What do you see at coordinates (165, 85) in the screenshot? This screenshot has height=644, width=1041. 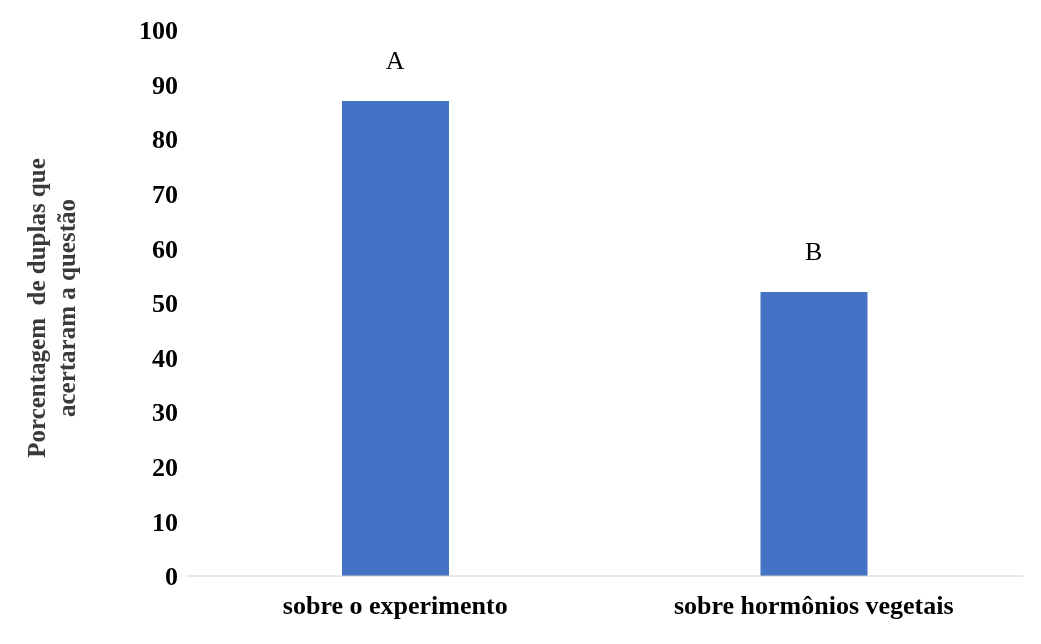 I see `y-tick-label: 90` at bounding box center [165, 85].